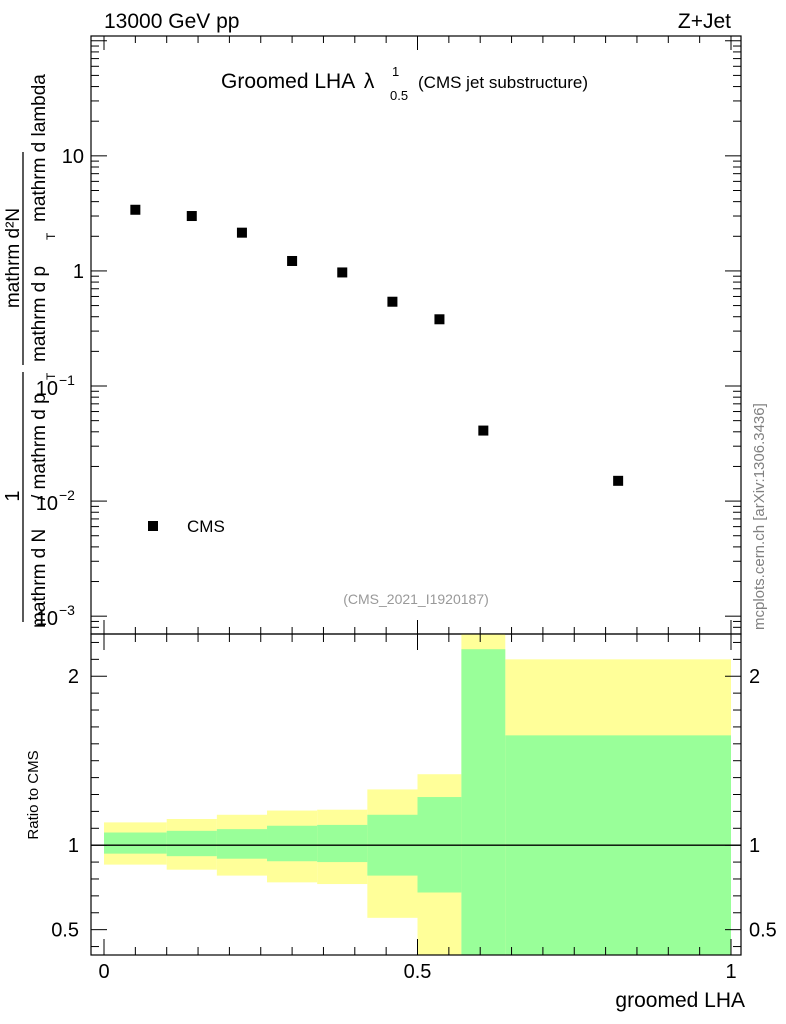  Describe the element at coordinates (67, 610) in the screenshot. I see `y-tick-label-exponent: −3` at that location.